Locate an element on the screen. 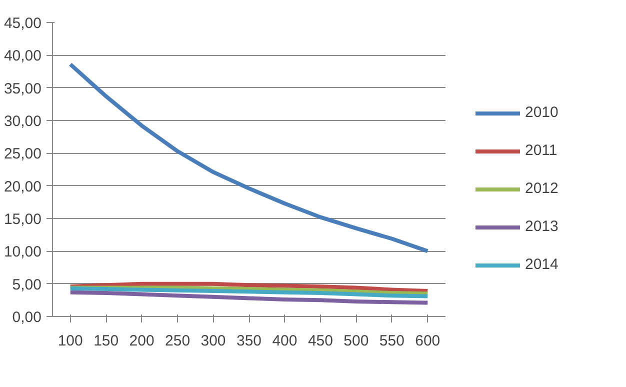  x-tick-label: 600 is located at coordinates (427, 341).